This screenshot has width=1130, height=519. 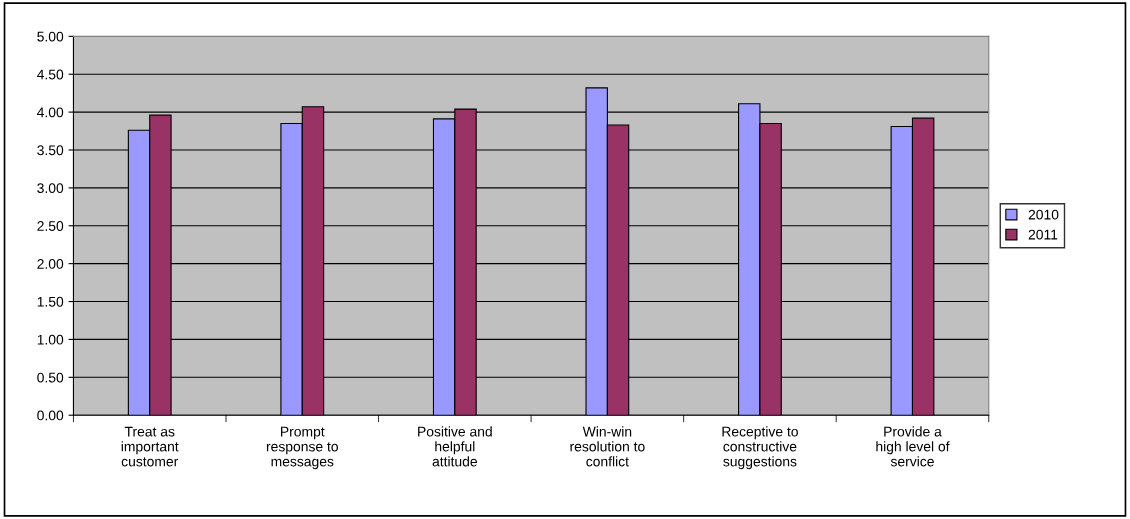 What do you see at coordinates (50, 112) in the screenshot?
I see `y-tick-label: 4.00` at bounding box center [50, 112].